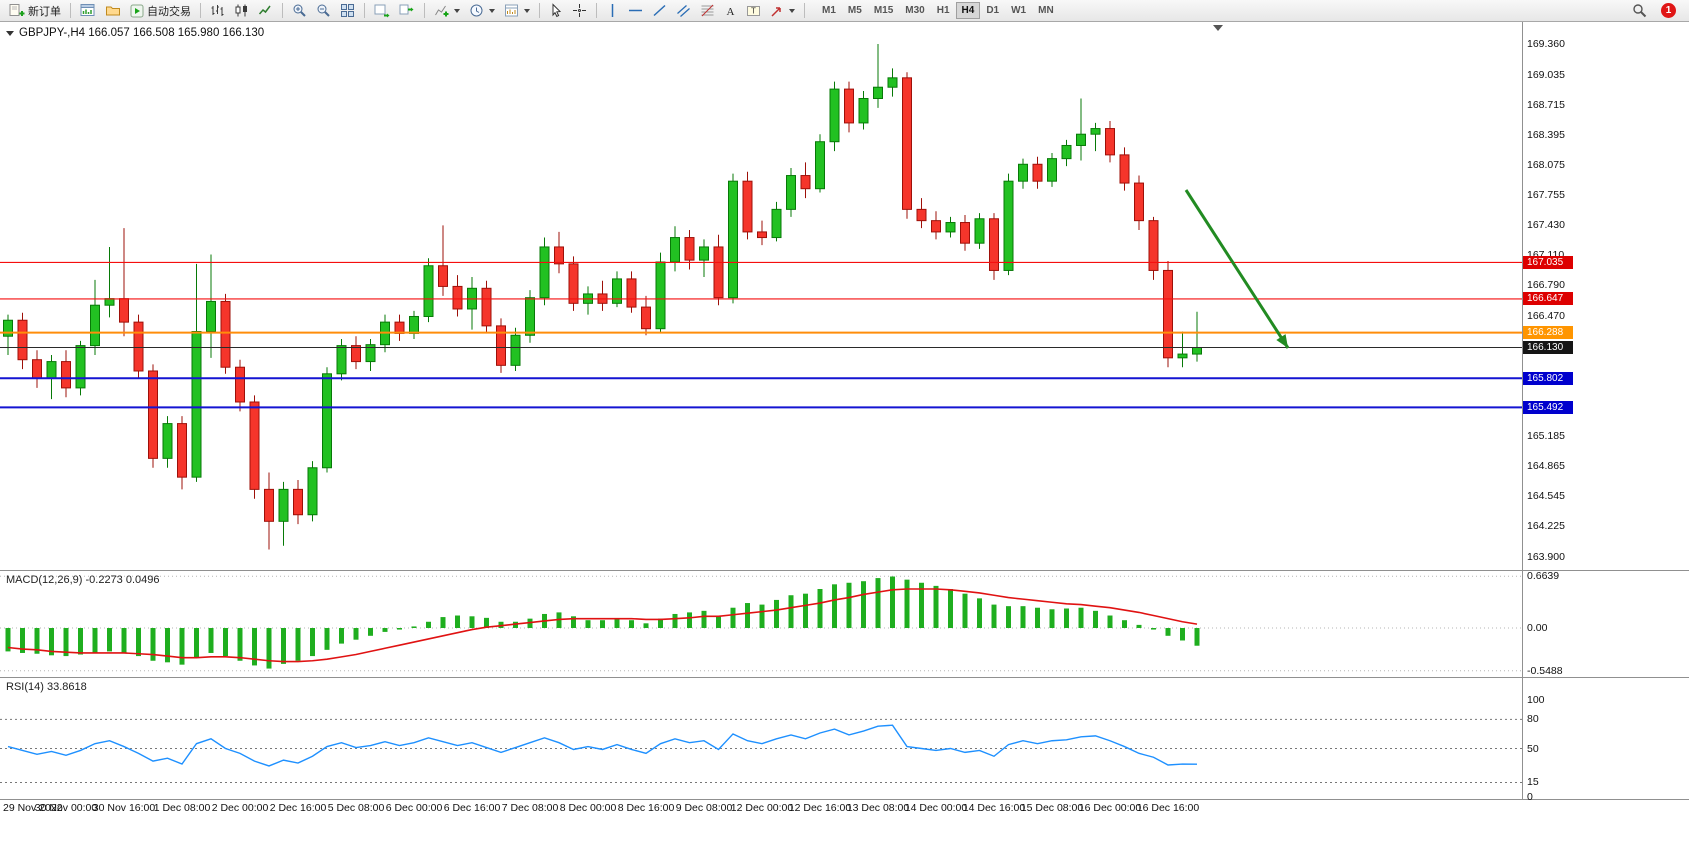 Image resolution: width=1689 pixels, height=862 pixels. Describe the element at coordinates (382, 10) in the screenshot. I see `autoscroll-button` at that location.